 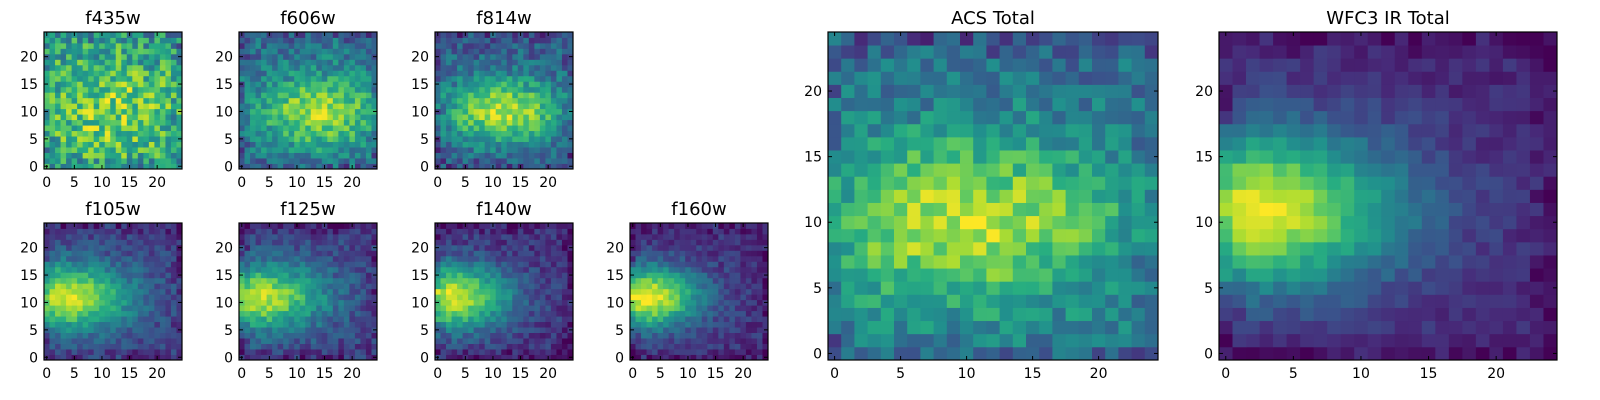 What do you see at coordinates (548, 183) in the screenshot?
I see `x-tick-label: 20` at bounding box center [548, 183].